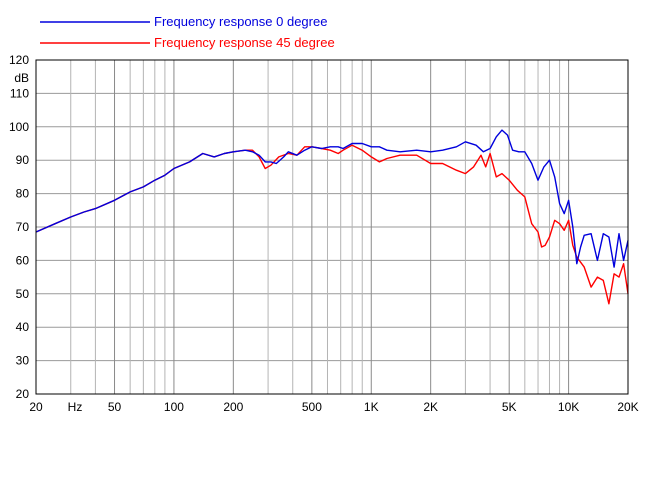 Image resolution: width=650 pixels, height=495 pixels. What do you see at coordinates (312, 407) in the screenshot?
I see `x-tick-label: 500` at bounding box center [312, 407].